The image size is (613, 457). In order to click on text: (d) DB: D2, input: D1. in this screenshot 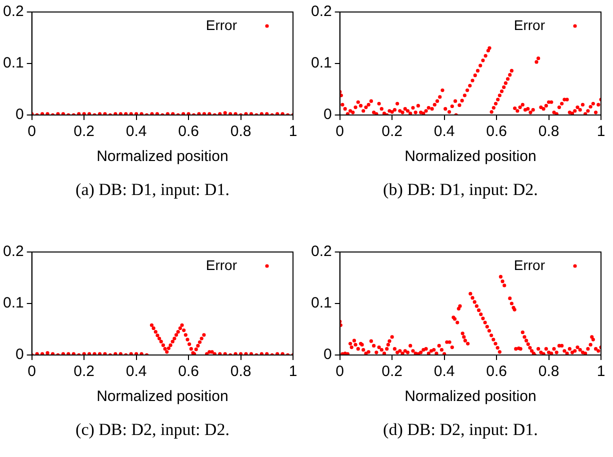, I will do `click(460, 430)`.